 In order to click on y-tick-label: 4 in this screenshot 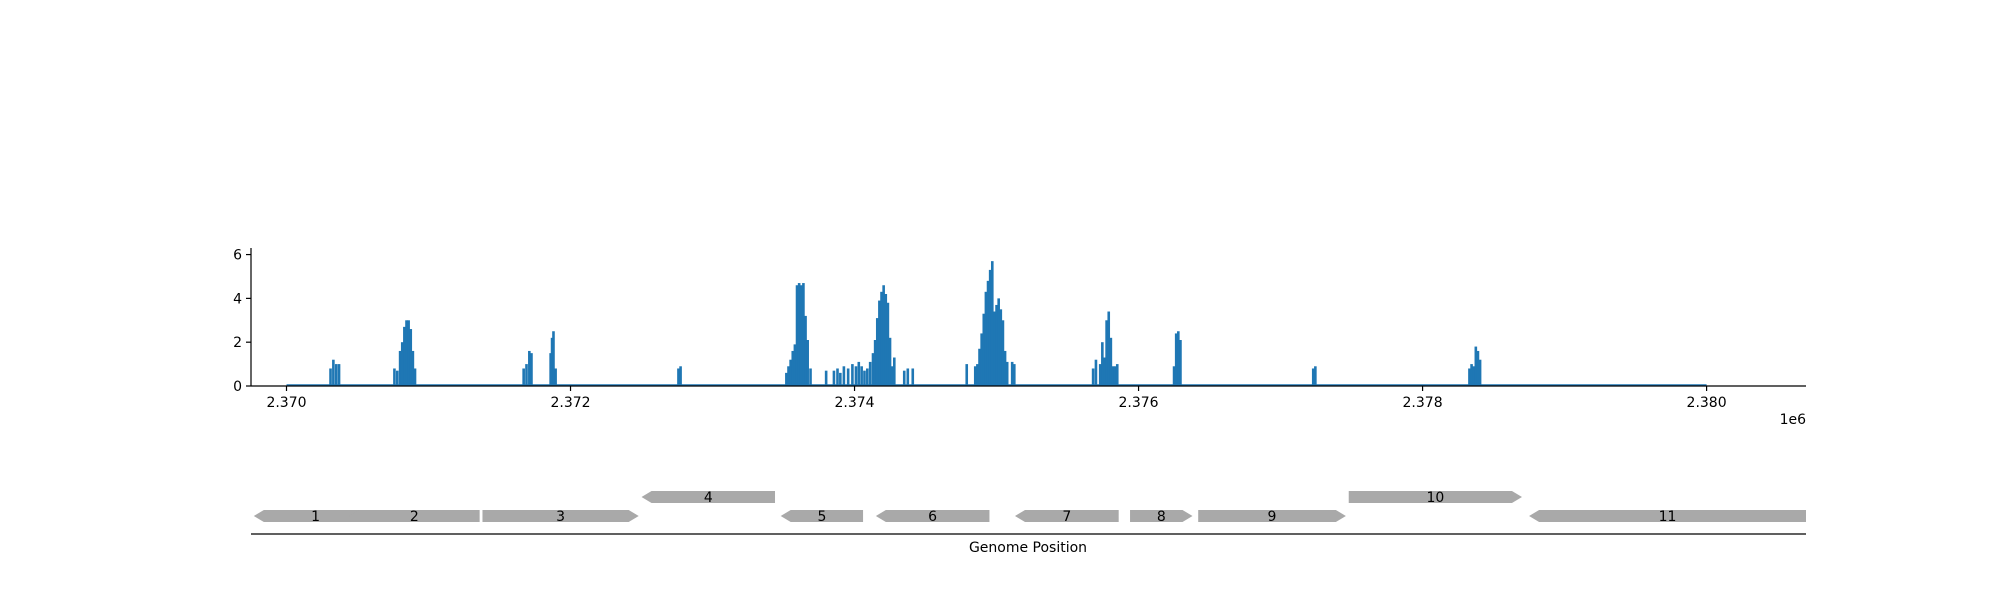, I will do `click(237, 299)`.